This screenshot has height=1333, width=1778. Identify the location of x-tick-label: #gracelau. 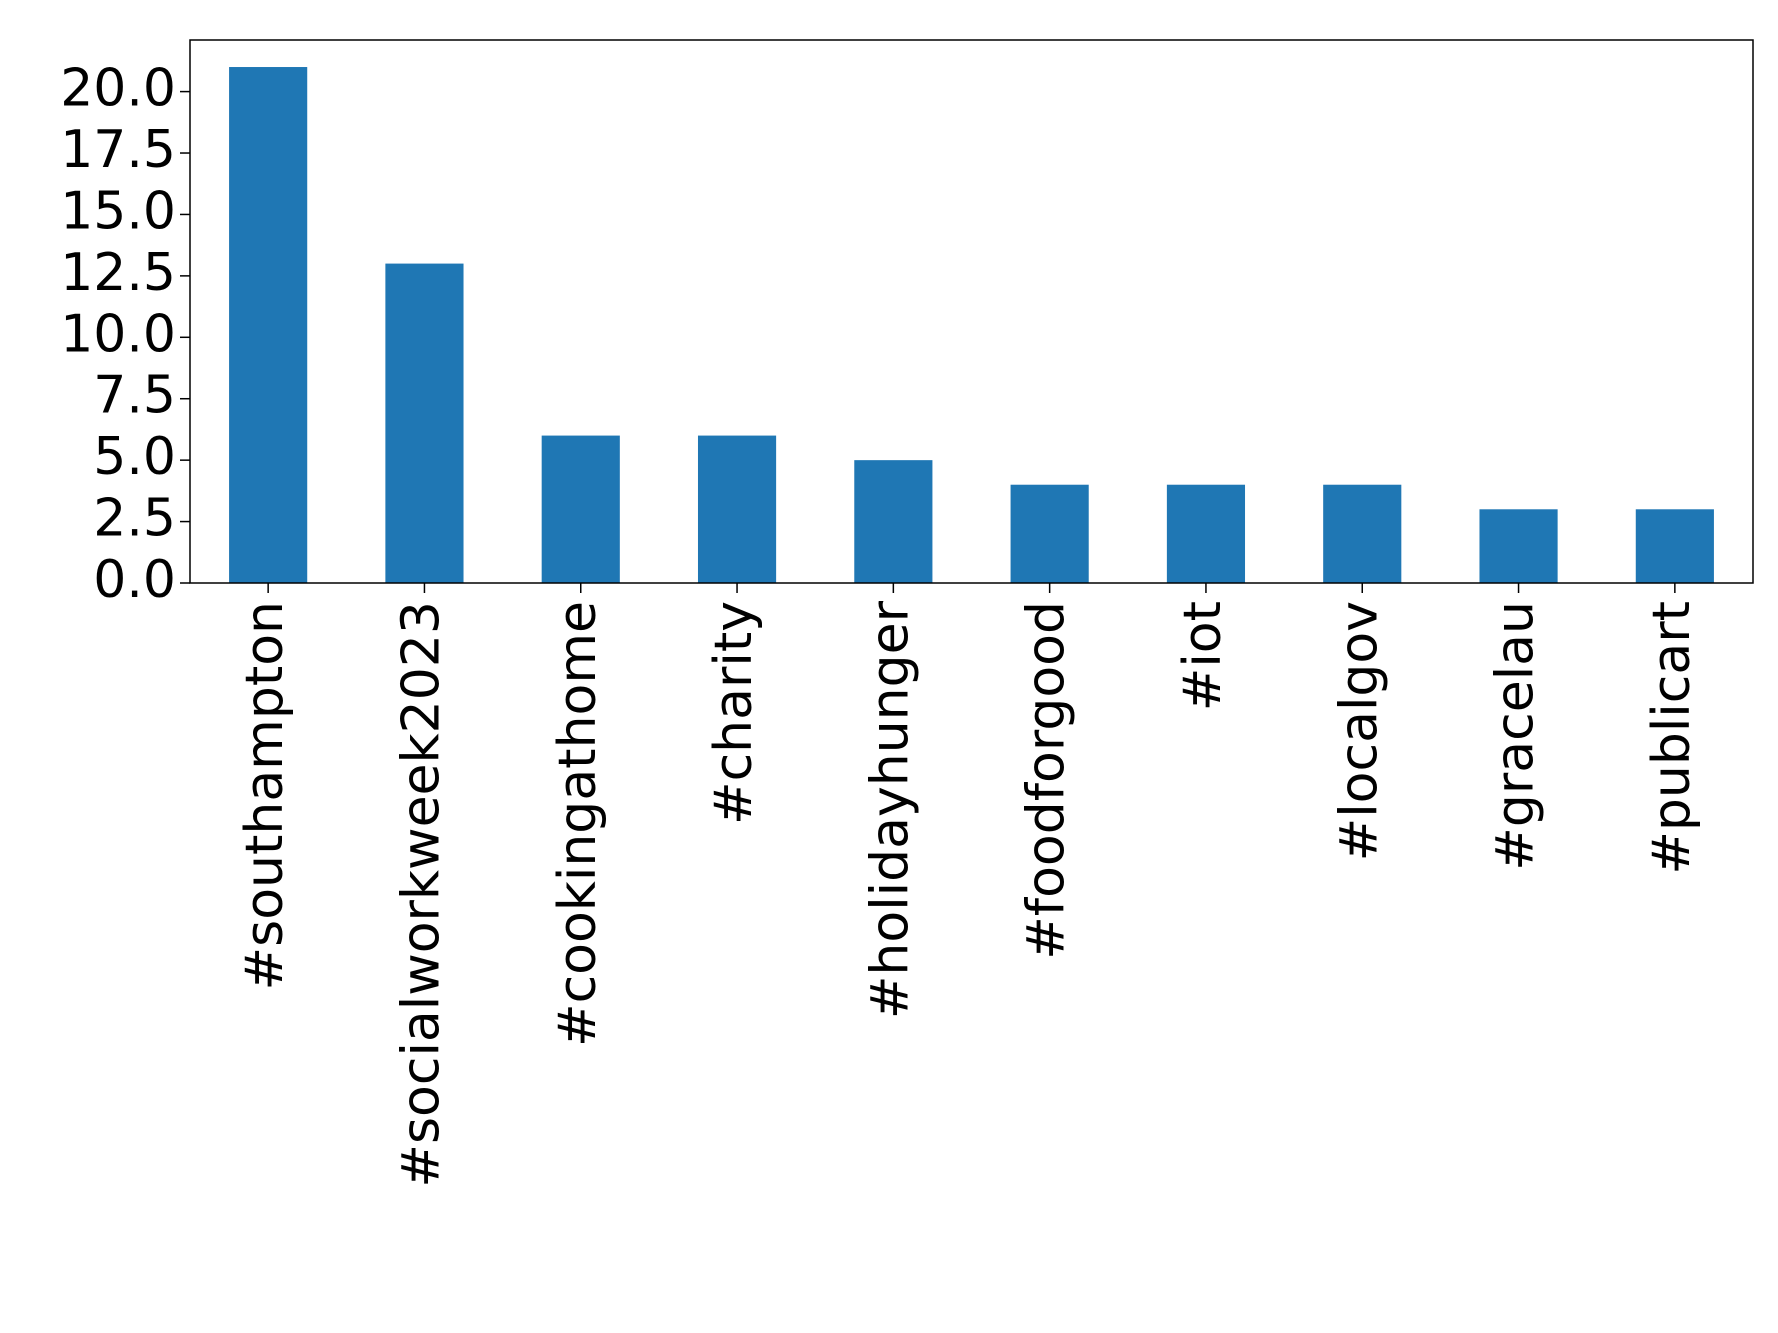
(1516, 736).